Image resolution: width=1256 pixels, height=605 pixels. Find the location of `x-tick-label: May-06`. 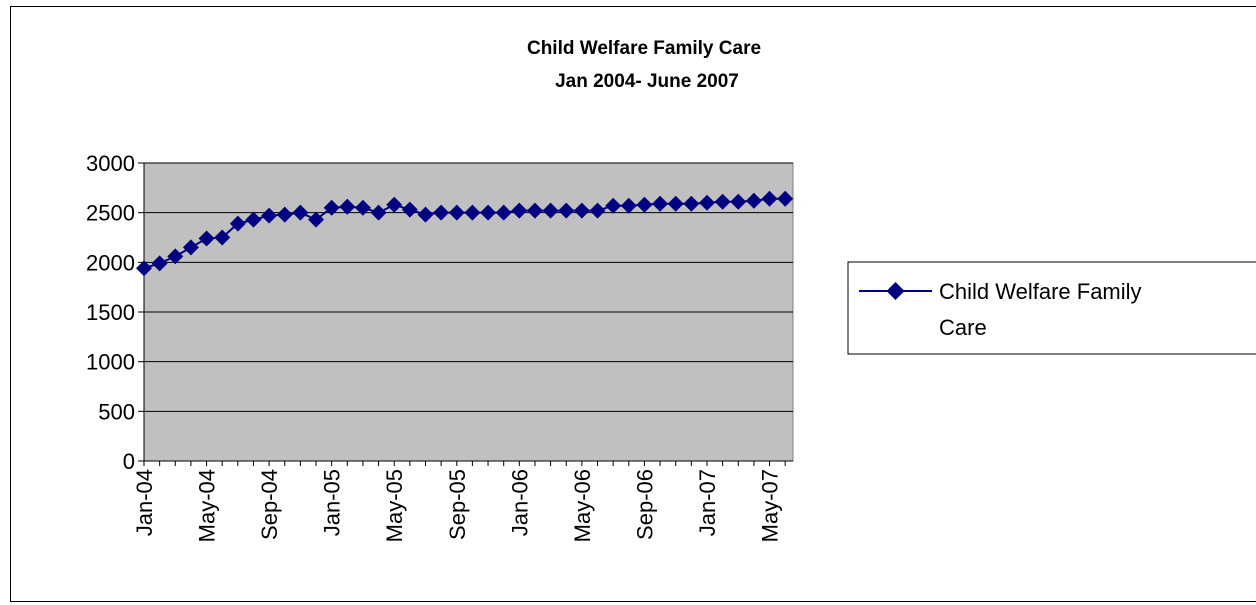

x-tick-label: May-06 is located at coordinates (582, 505).